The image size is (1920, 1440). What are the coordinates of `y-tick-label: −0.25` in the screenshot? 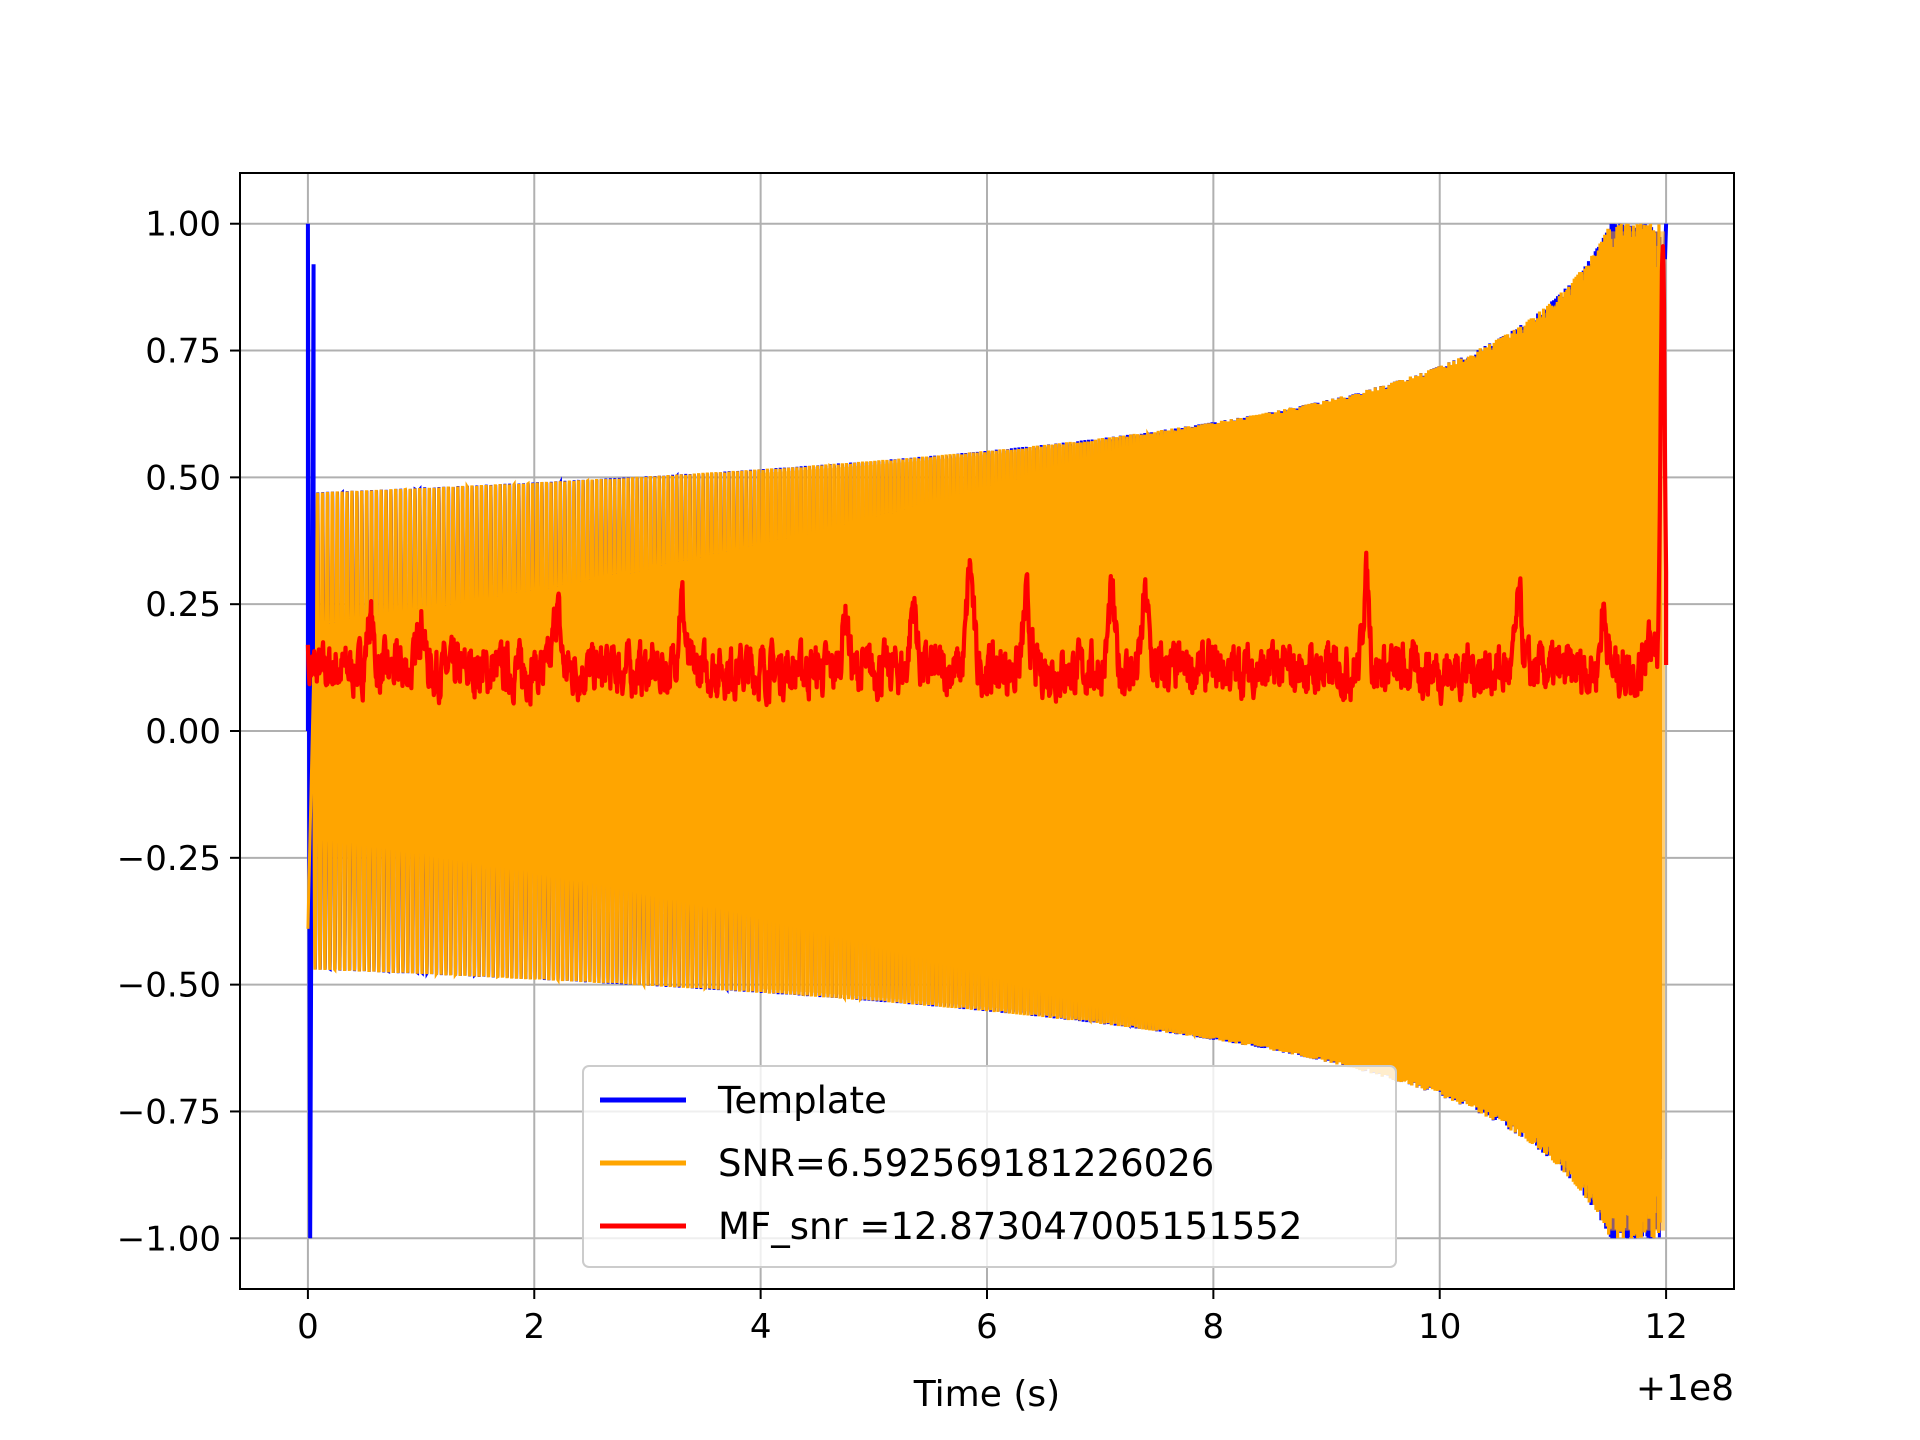 It's located at (169, 859).